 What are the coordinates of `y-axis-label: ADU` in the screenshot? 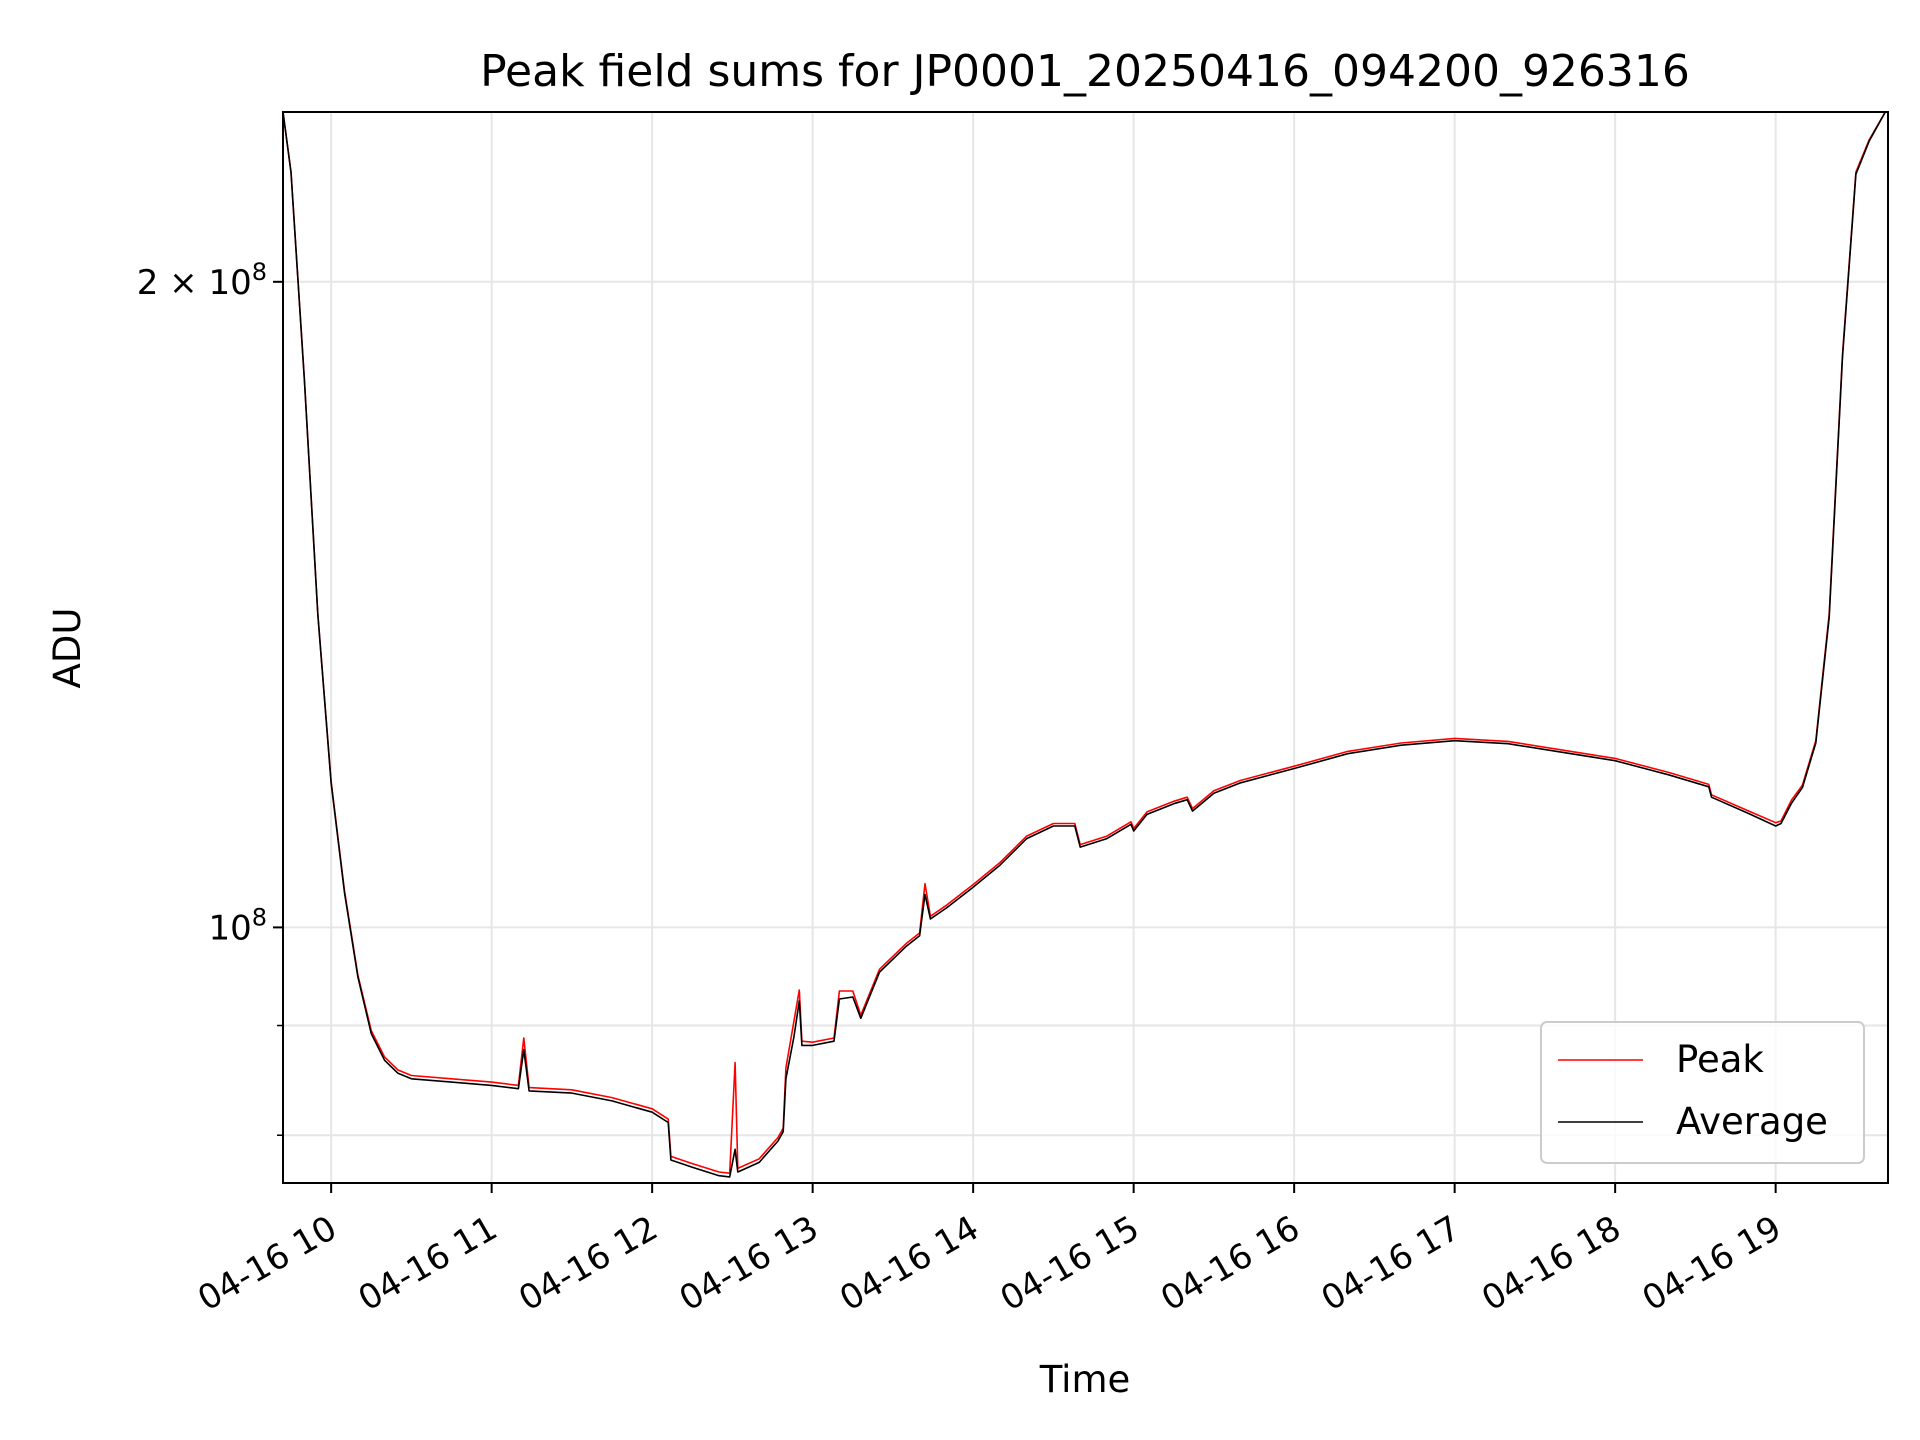 It's located at (67, 648).